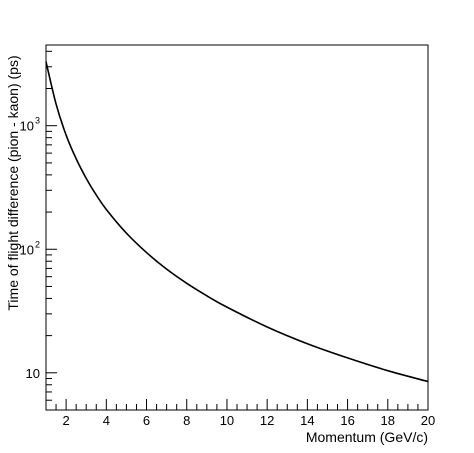 The width and height of the screenshot is (474, 453). Describe the element at coordinates (367, 437) in the screenshot. I see `x-axis-title: Momentum (GeV/c)` at that location.